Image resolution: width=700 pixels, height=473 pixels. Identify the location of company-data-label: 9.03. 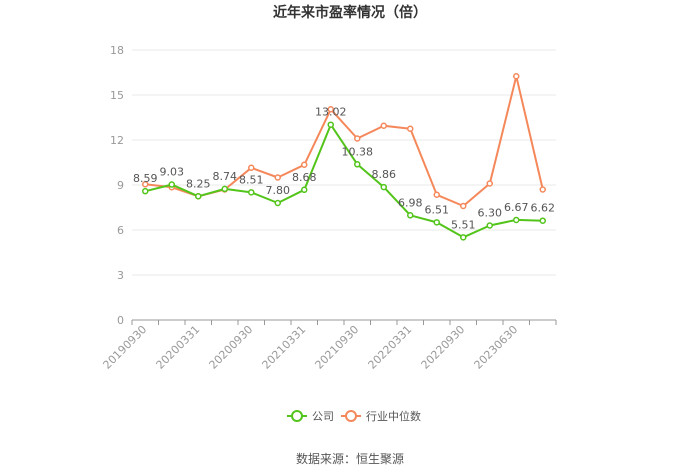
(172, 172).